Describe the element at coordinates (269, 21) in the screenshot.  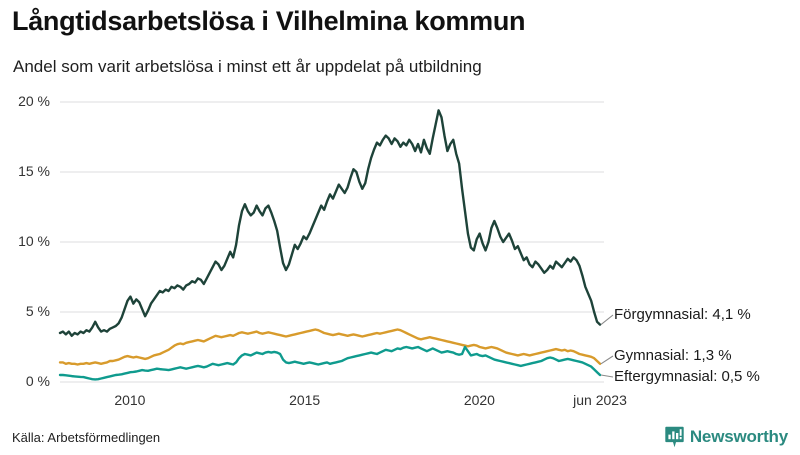
I see `page-title: Långtidsarbetslösa i Vilhelmina kommun` at that location.